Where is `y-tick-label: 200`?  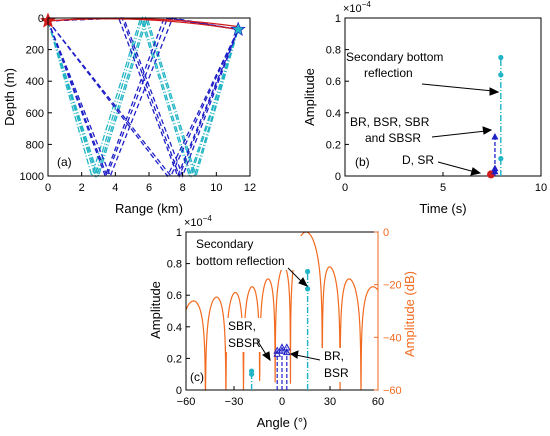 y-tick-label: 200 is located at coordinates (35, 51).